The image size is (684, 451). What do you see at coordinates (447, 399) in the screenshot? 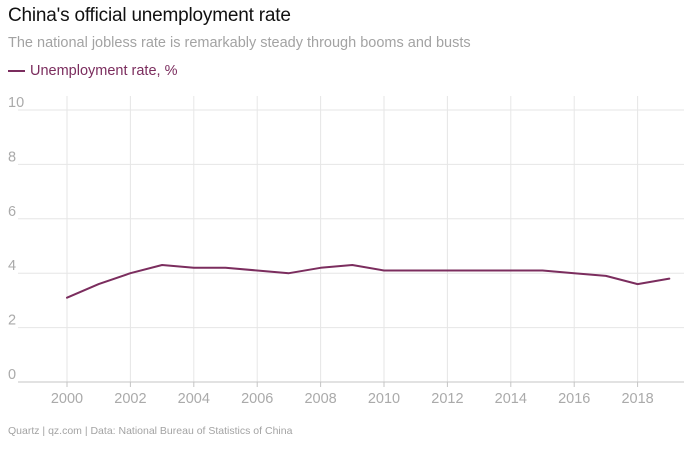
I see `x-tick-label: 2012` at bounding box center [447, 399].